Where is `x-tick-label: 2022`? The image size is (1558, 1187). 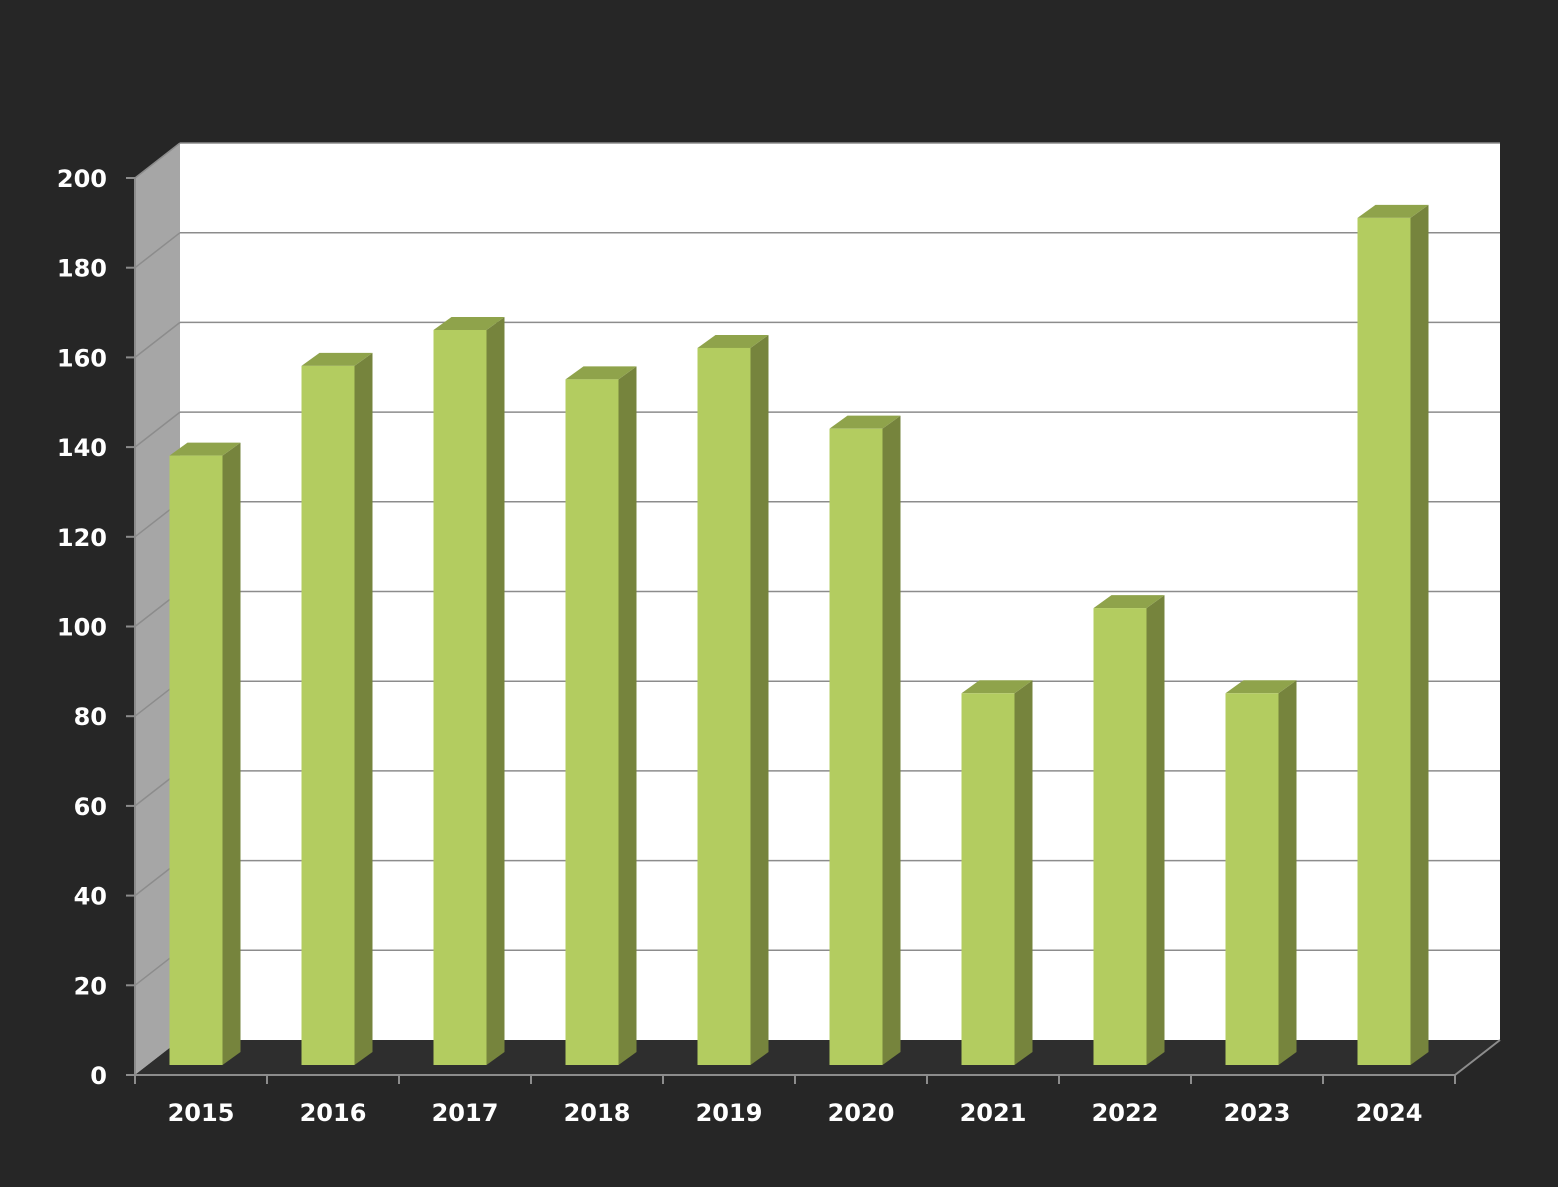
x-tick-label: 2022 is located at coordinates (1125, 1113).